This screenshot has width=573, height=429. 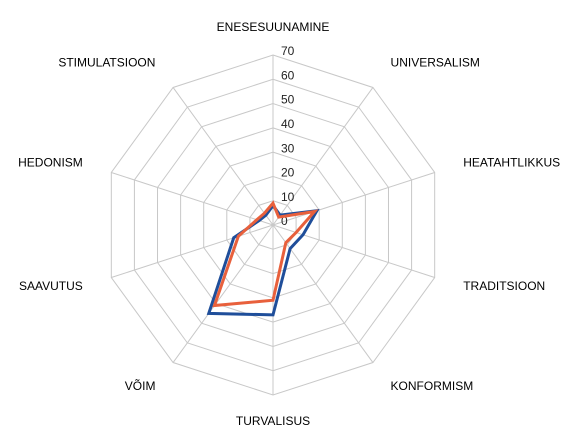 I want to click on series-line, so click(x=265, y=254).